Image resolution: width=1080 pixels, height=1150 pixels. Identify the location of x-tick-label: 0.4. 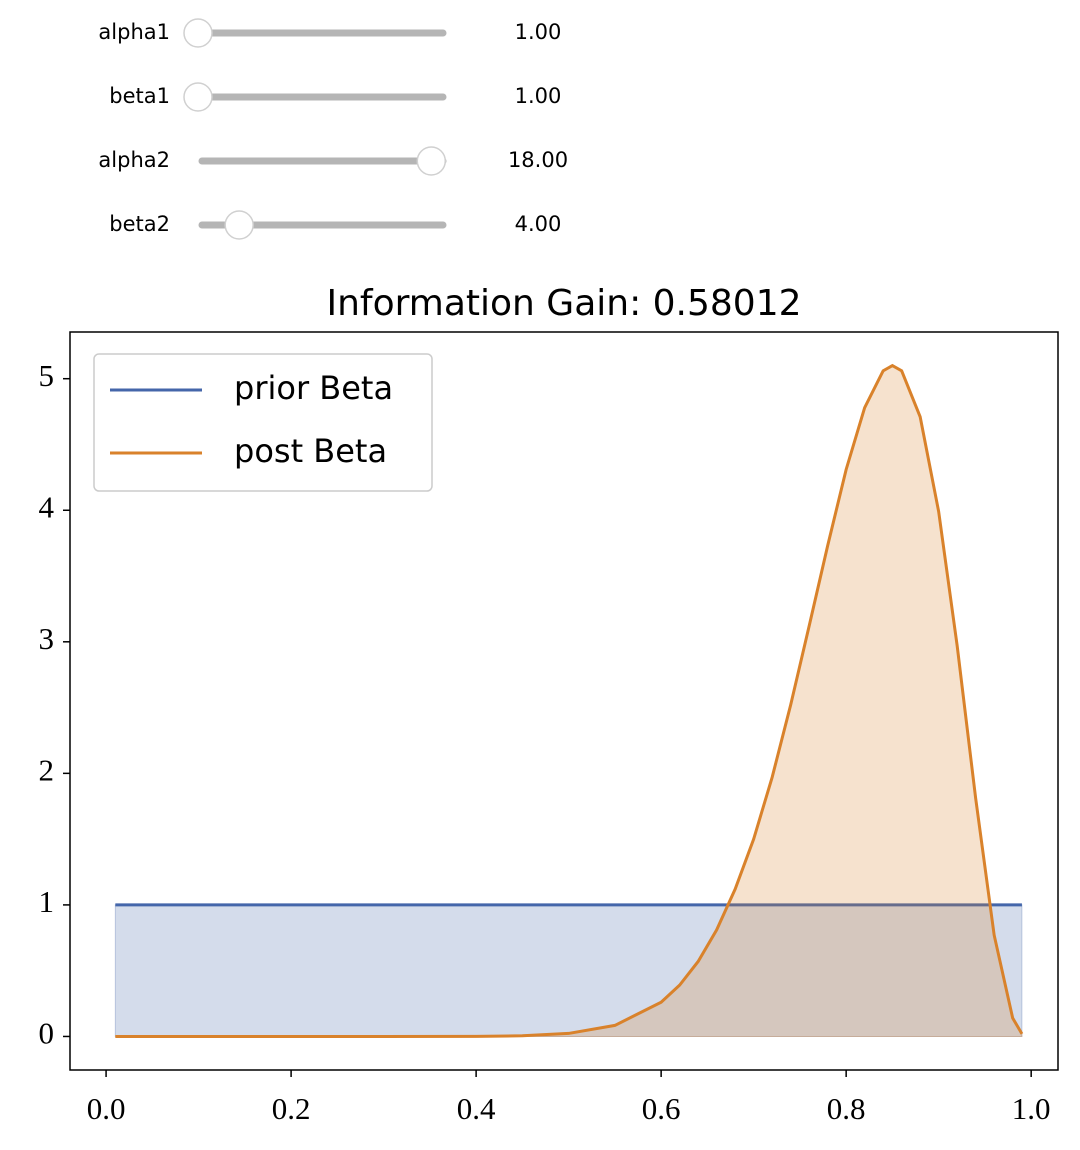
(476, 1108).